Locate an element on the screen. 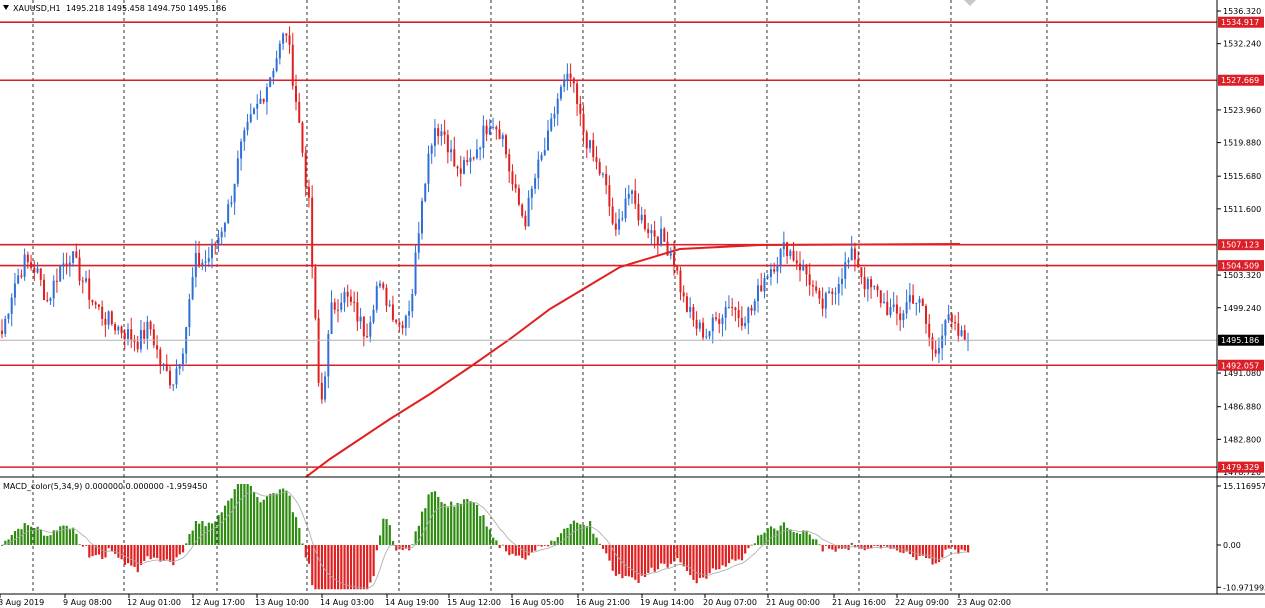  price-tick-label-10: 1482.800 is located at coordinates (1242, 439).